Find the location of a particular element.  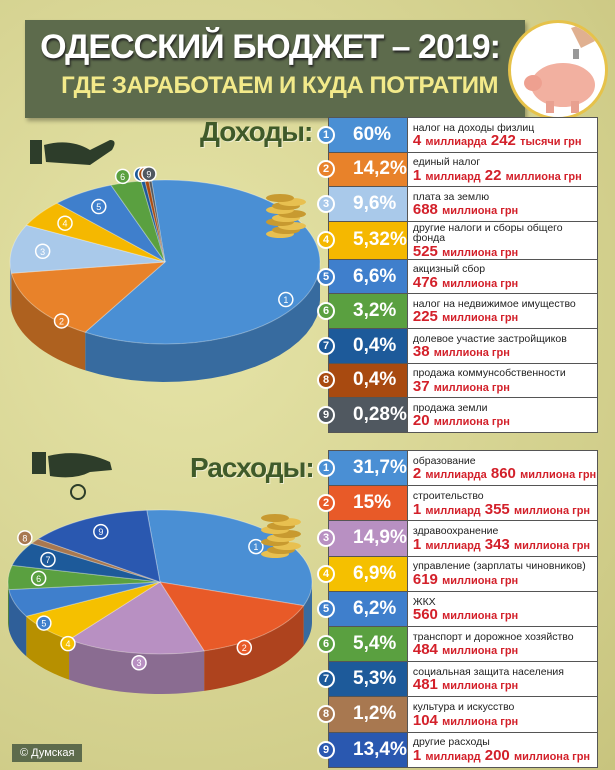

description-cell: продажа земли 20 миллиона грн is located at coordinates (502, 415).